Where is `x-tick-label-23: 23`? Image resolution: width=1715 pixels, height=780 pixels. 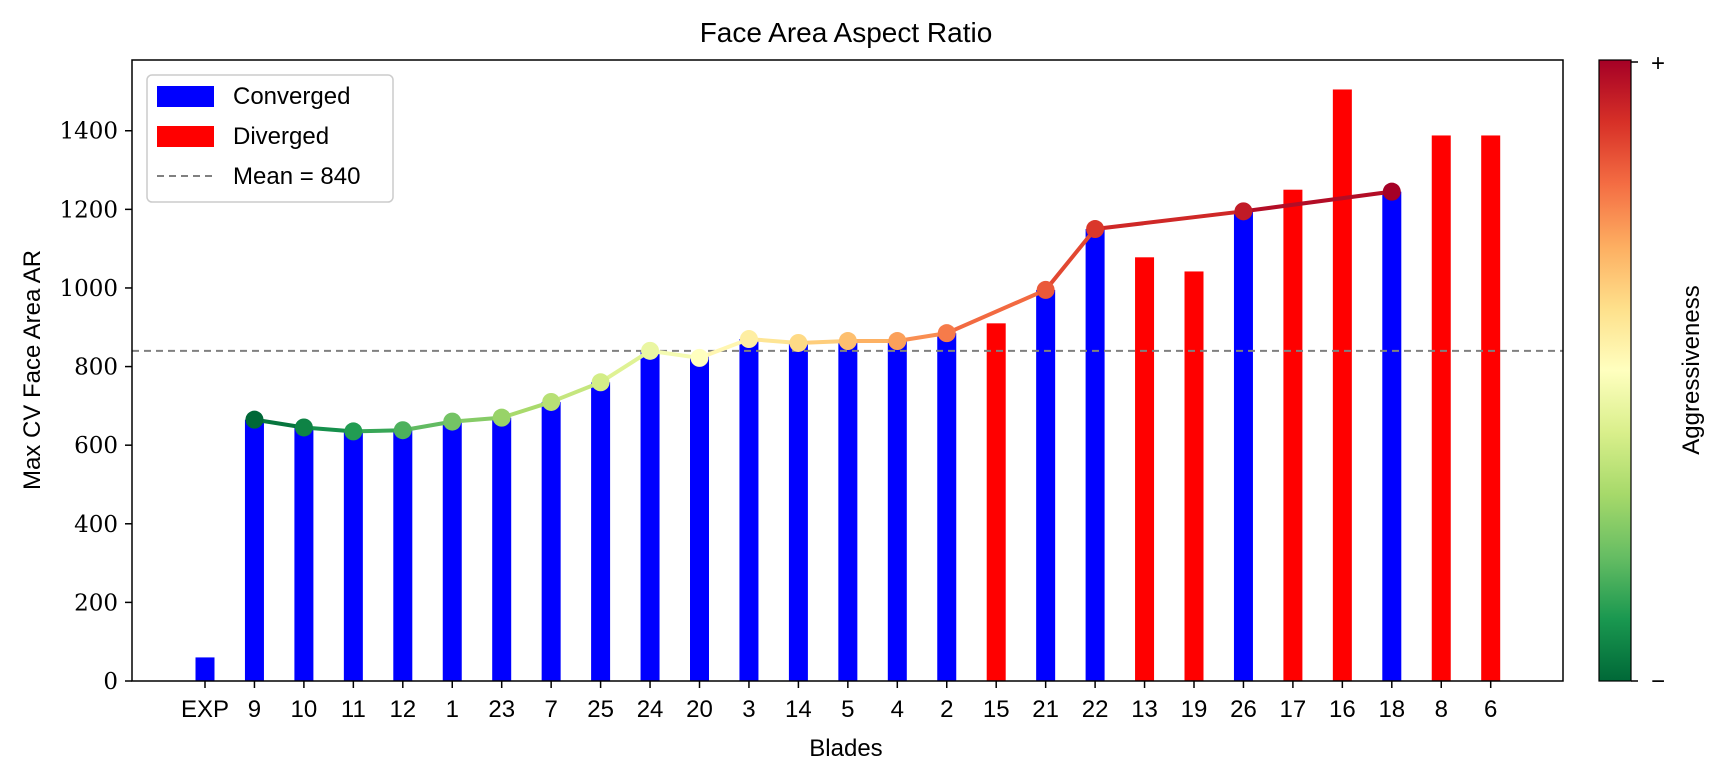 x-tick-label-23: 23 is located at coordinates (501, 709).